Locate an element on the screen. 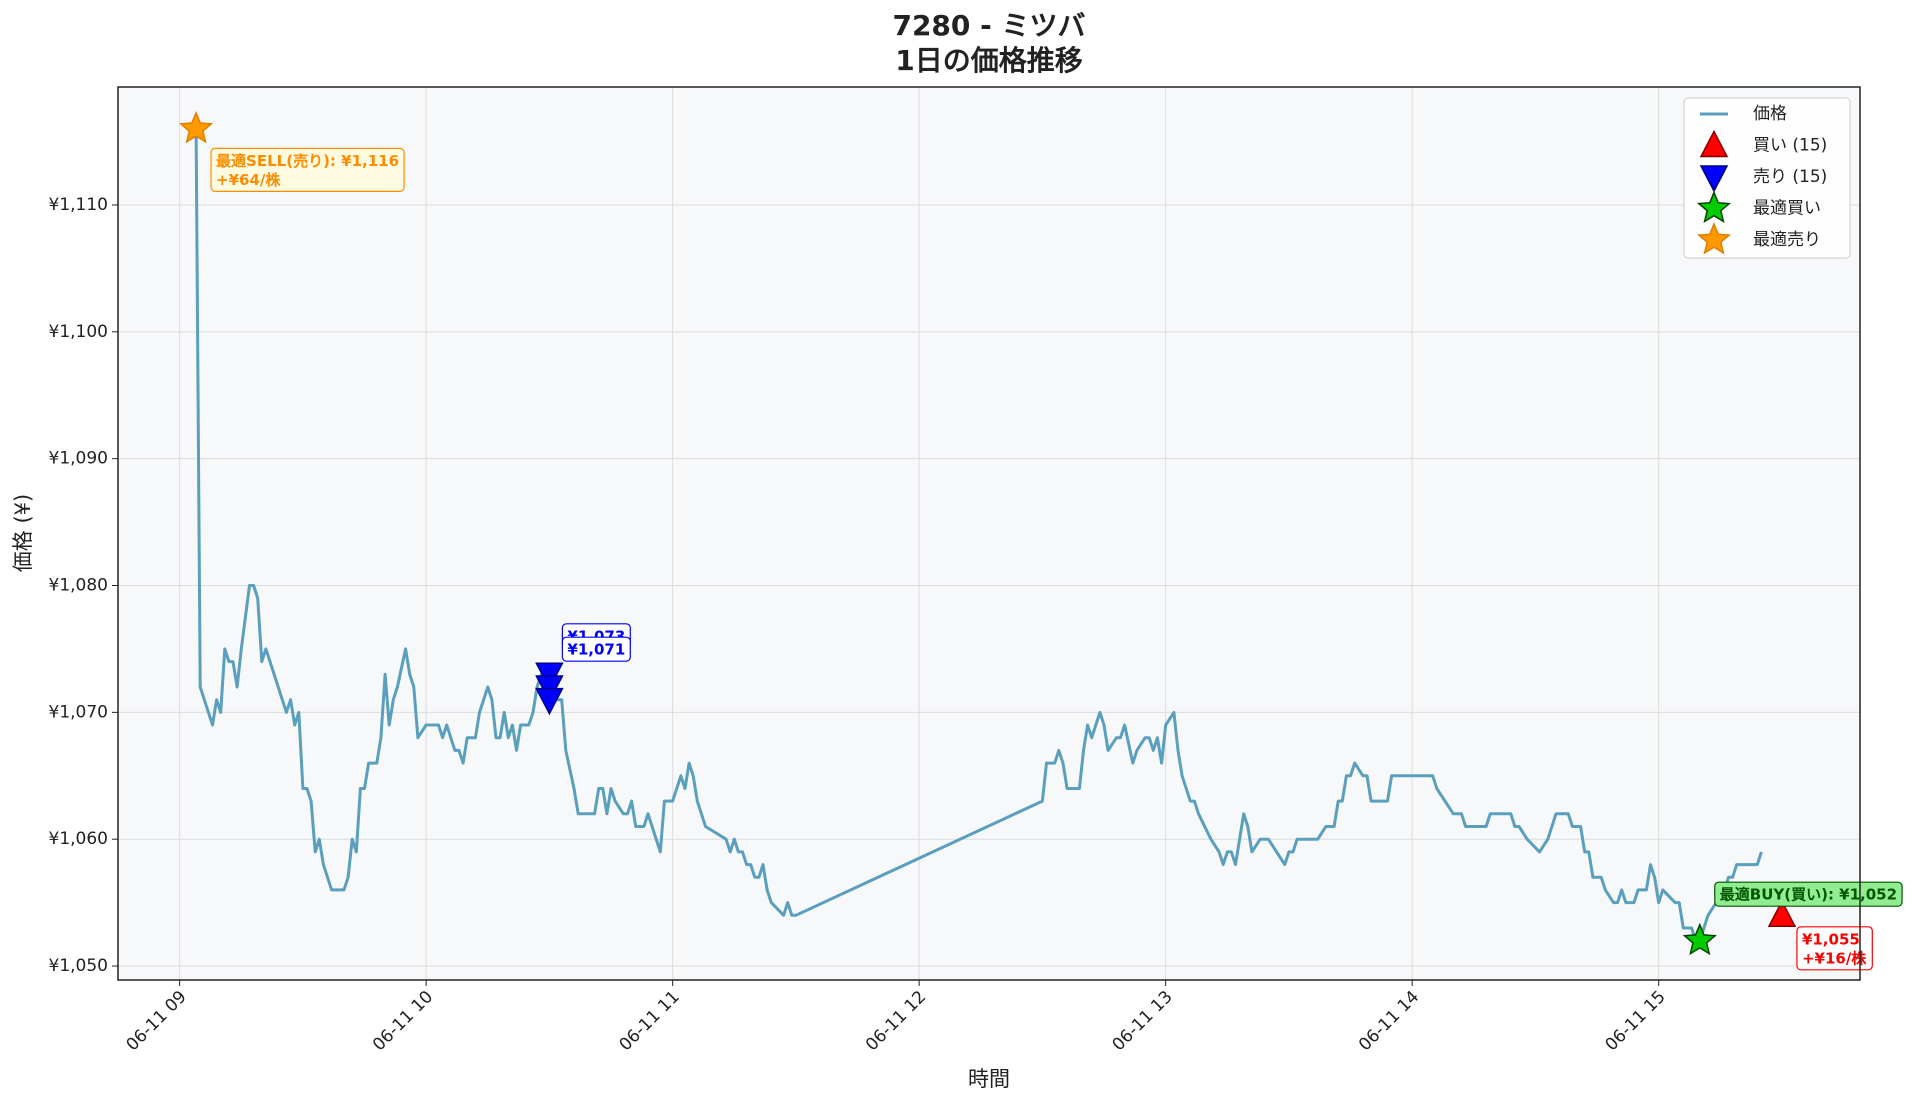  x-tick-label: 06-11 10 is located at coordinates (403, 1021).